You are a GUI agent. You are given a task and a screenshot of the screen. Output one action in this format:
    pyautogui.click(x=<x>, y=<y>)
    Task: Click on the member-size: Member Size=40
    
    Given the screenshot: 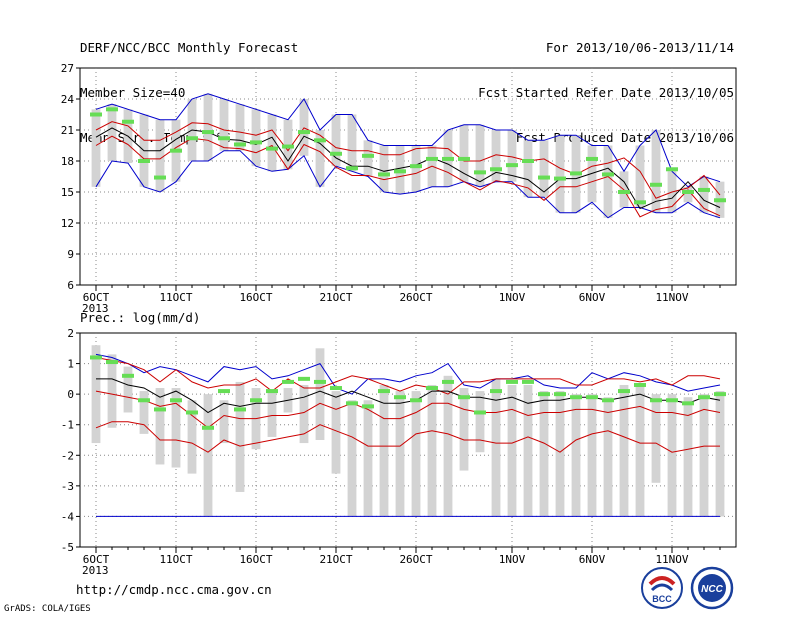 What is the action you would take?
    pyautogui.click(x=133, y=92)
    